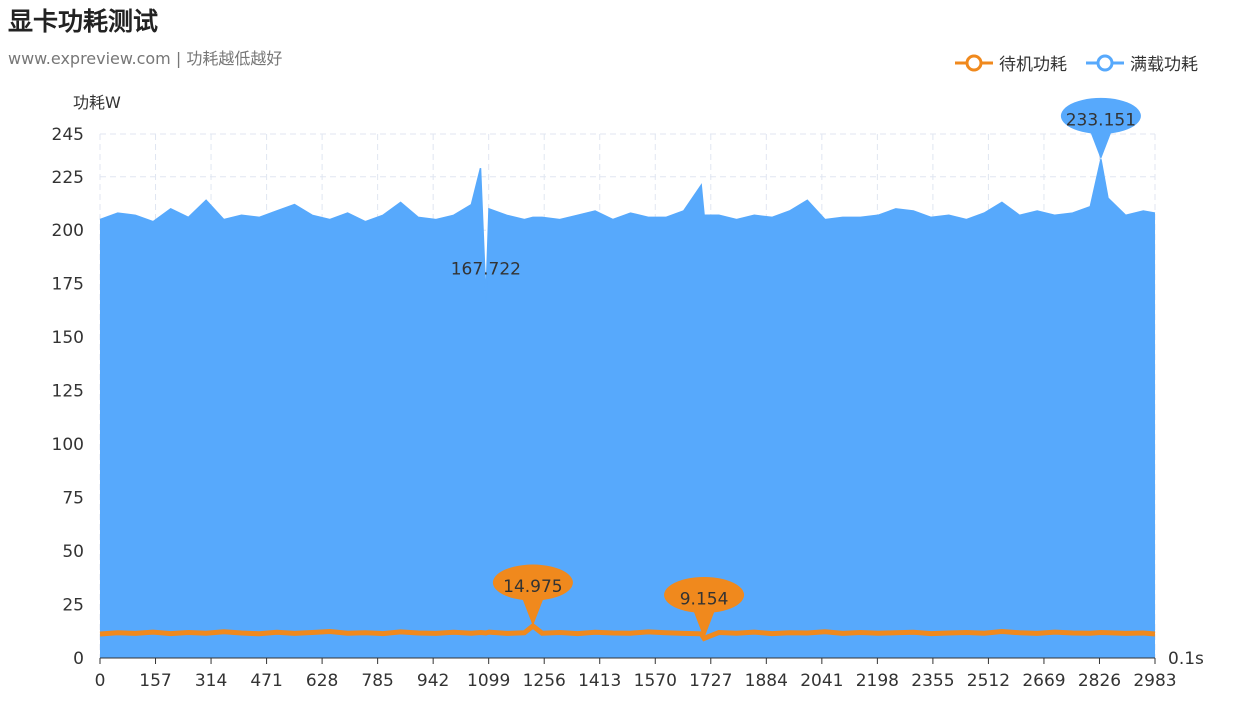 The image size is (1255, 720). What do you see at coordinates (1043, 681) in the screenshot?
I see `x-tick-label: 2669` at bounding box center [1043, 681].